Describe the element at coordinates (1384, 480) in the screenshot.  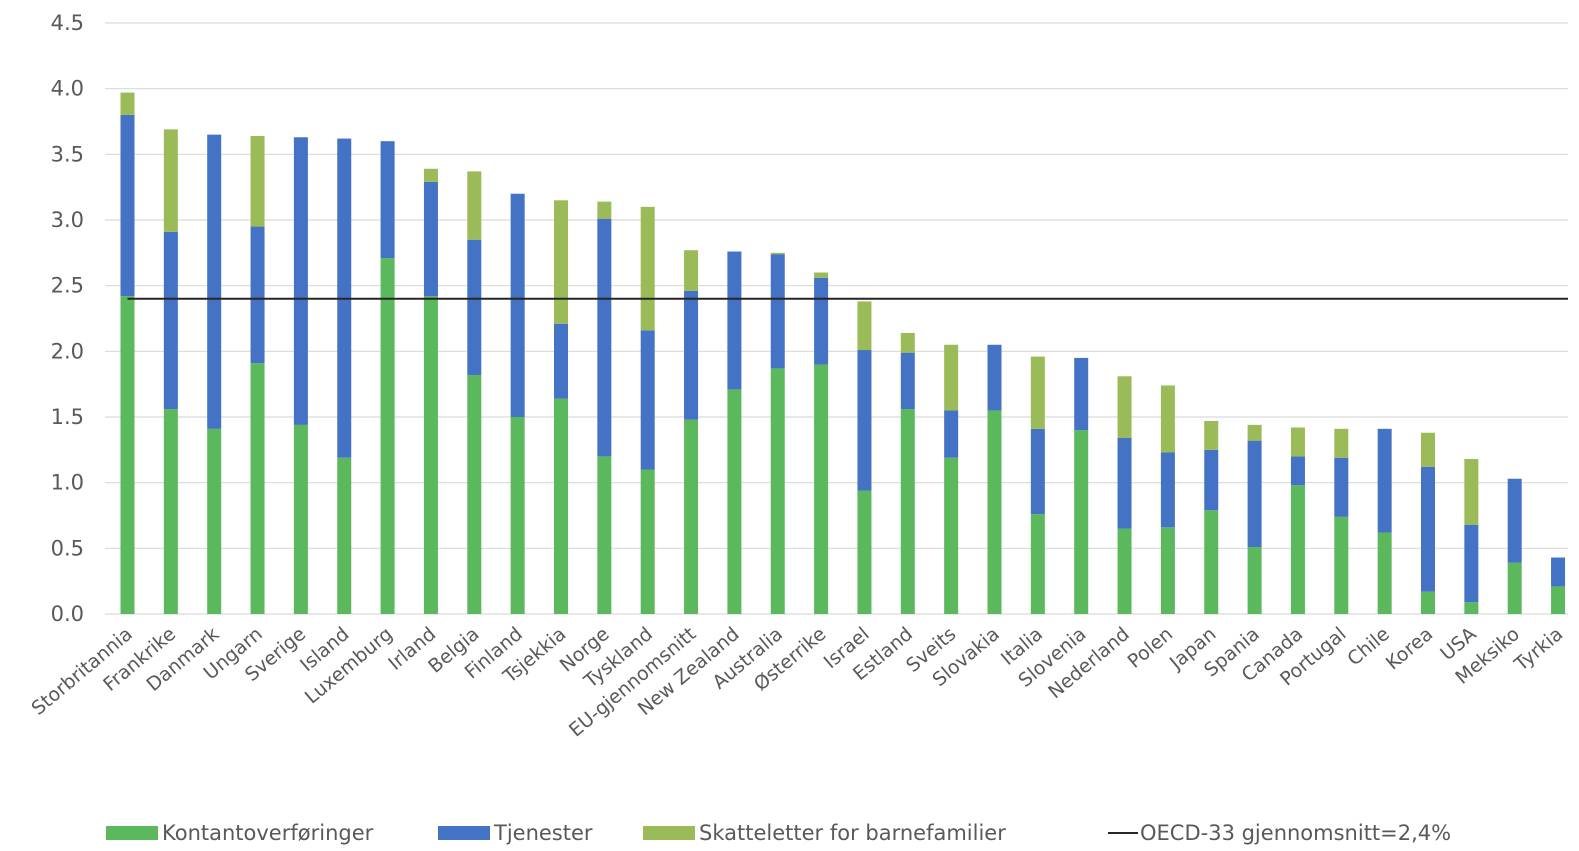
I see `bar-chile-tjenester` at that location.